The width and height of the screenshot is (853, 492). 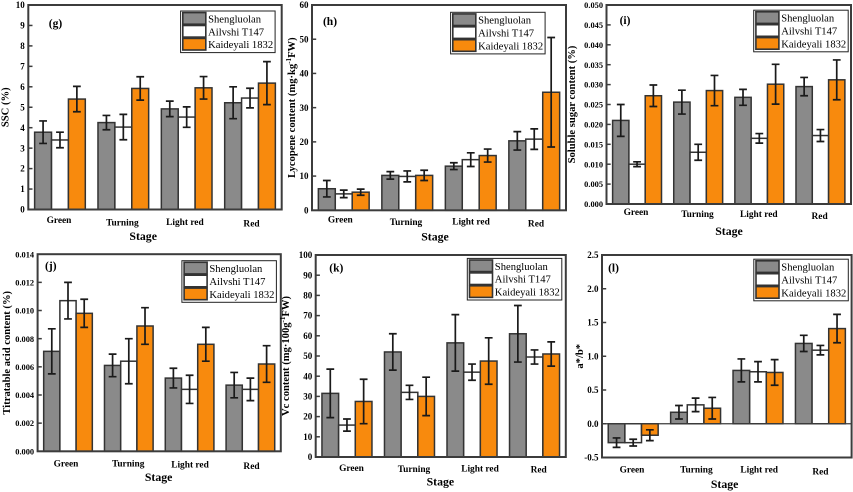 I want to click on svg-text: (g), so click(x=56, y=24).